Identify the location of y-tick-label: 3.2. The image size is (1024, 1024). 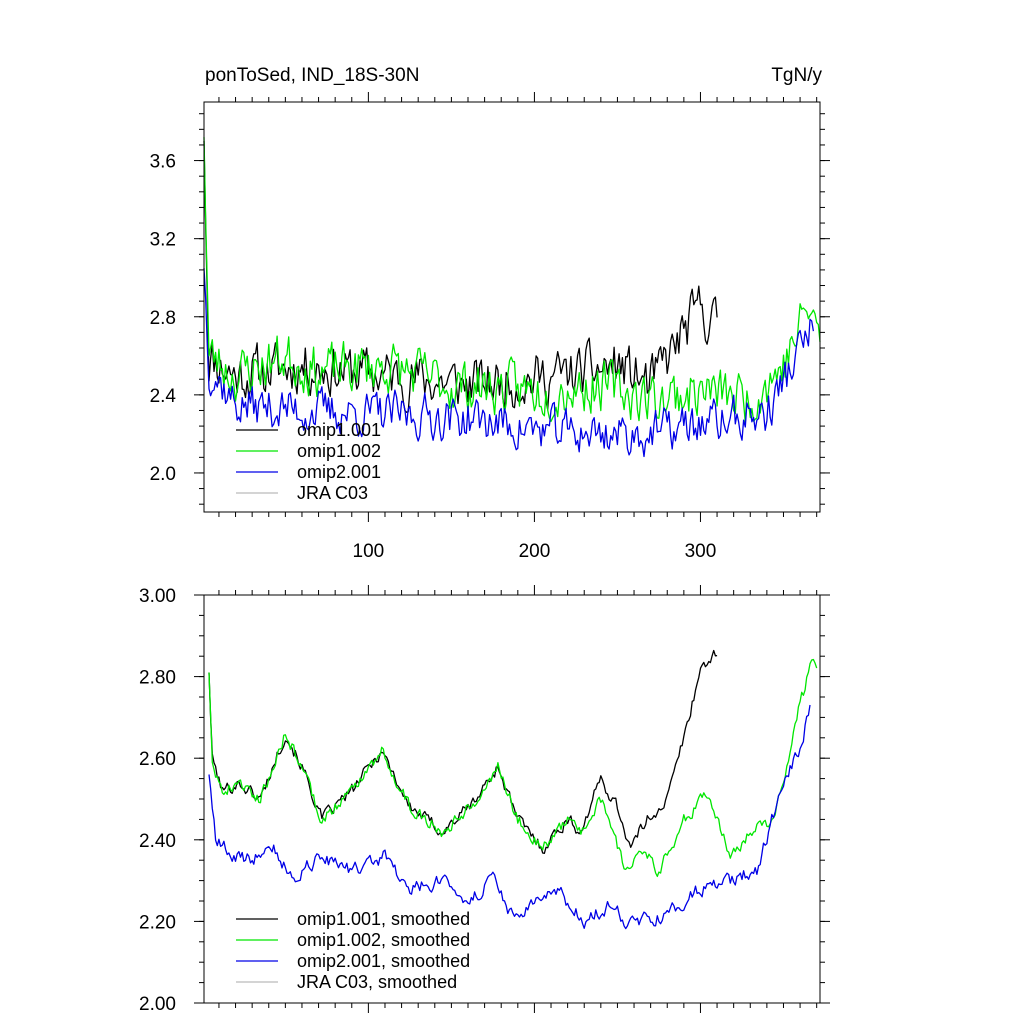
(163, 240).